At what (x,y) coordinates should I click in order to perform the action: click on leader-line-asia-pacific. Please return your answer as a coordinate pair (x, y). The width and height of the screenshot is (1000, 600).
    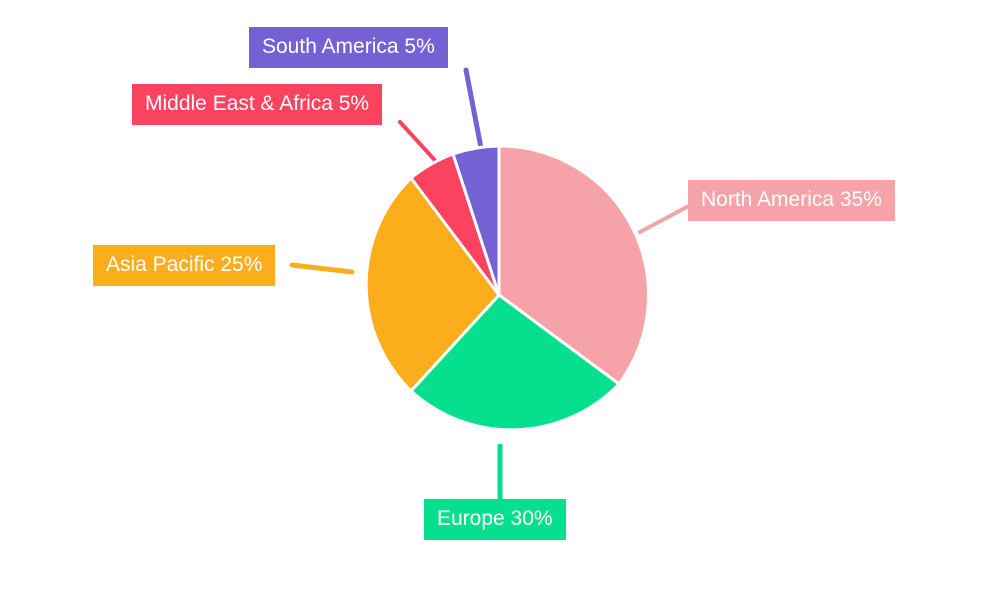
    Looking at the image, I should click on (322, 268).